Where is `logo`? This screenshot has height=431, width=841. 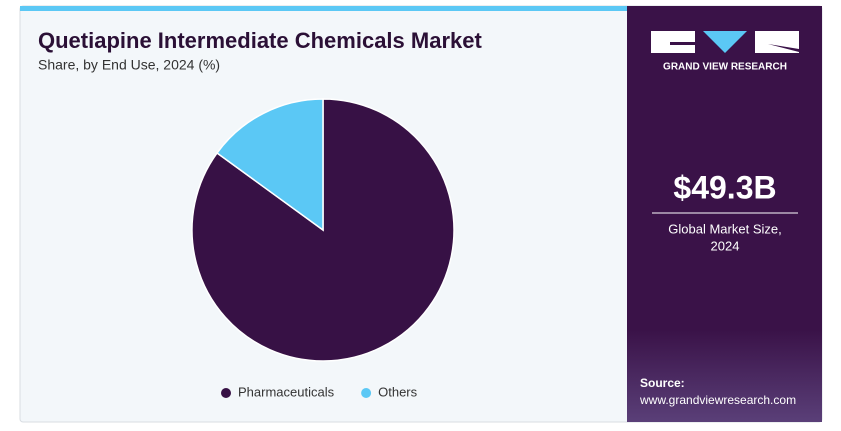 logo is located at coordinates (725, 42).